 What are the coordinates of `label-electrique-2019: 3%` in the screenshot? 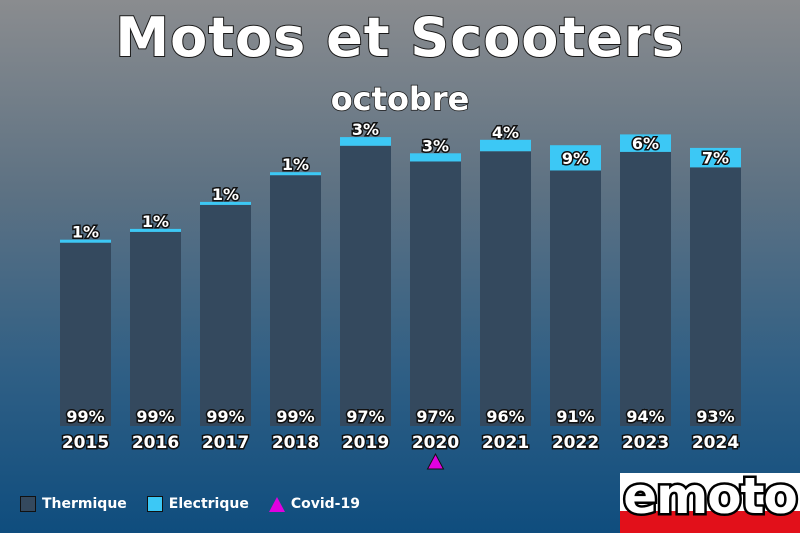 It's located at (365, 129).